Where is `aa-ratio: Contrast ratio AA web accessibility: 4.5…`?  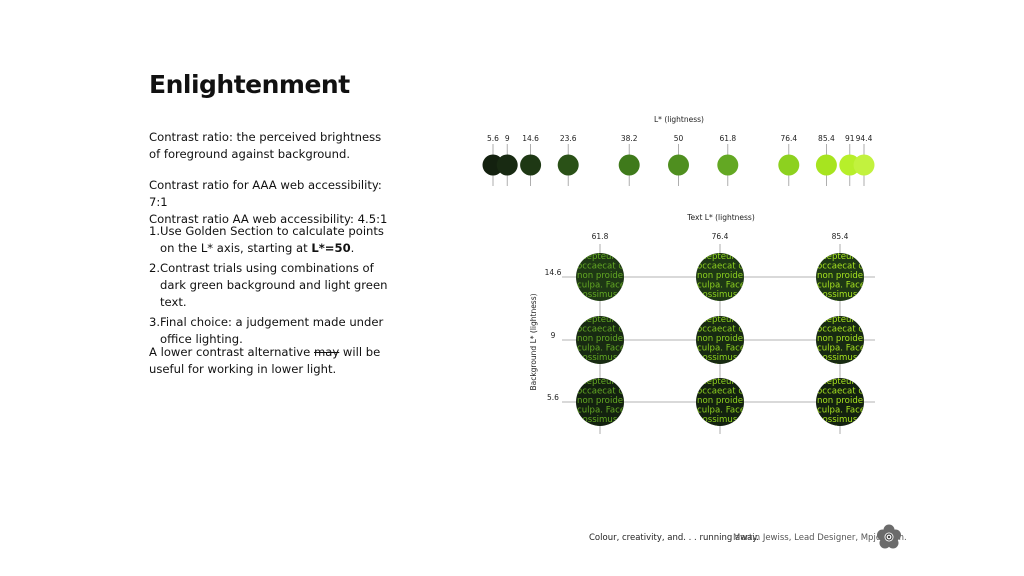 aa-ratio: Contrast ratio AA web accessibility: 4.5… is located at coordinates (268, 219).